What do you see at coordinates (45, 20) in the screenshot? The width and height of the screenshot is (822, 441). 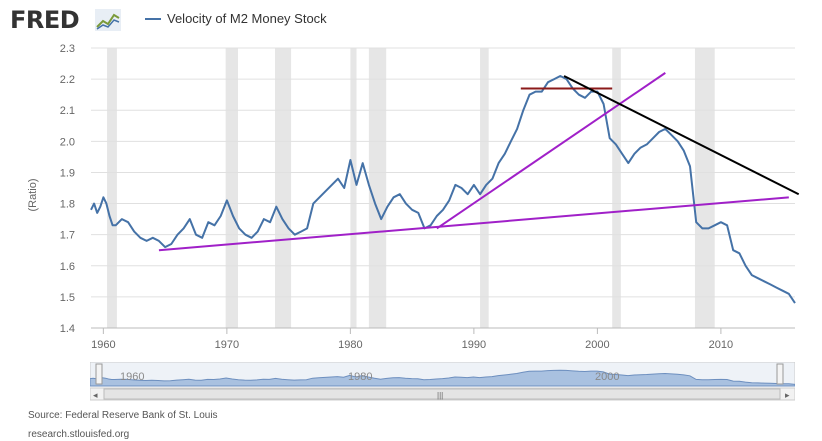 I see `fred-logo: FRED` at bounding box center [45, 20].